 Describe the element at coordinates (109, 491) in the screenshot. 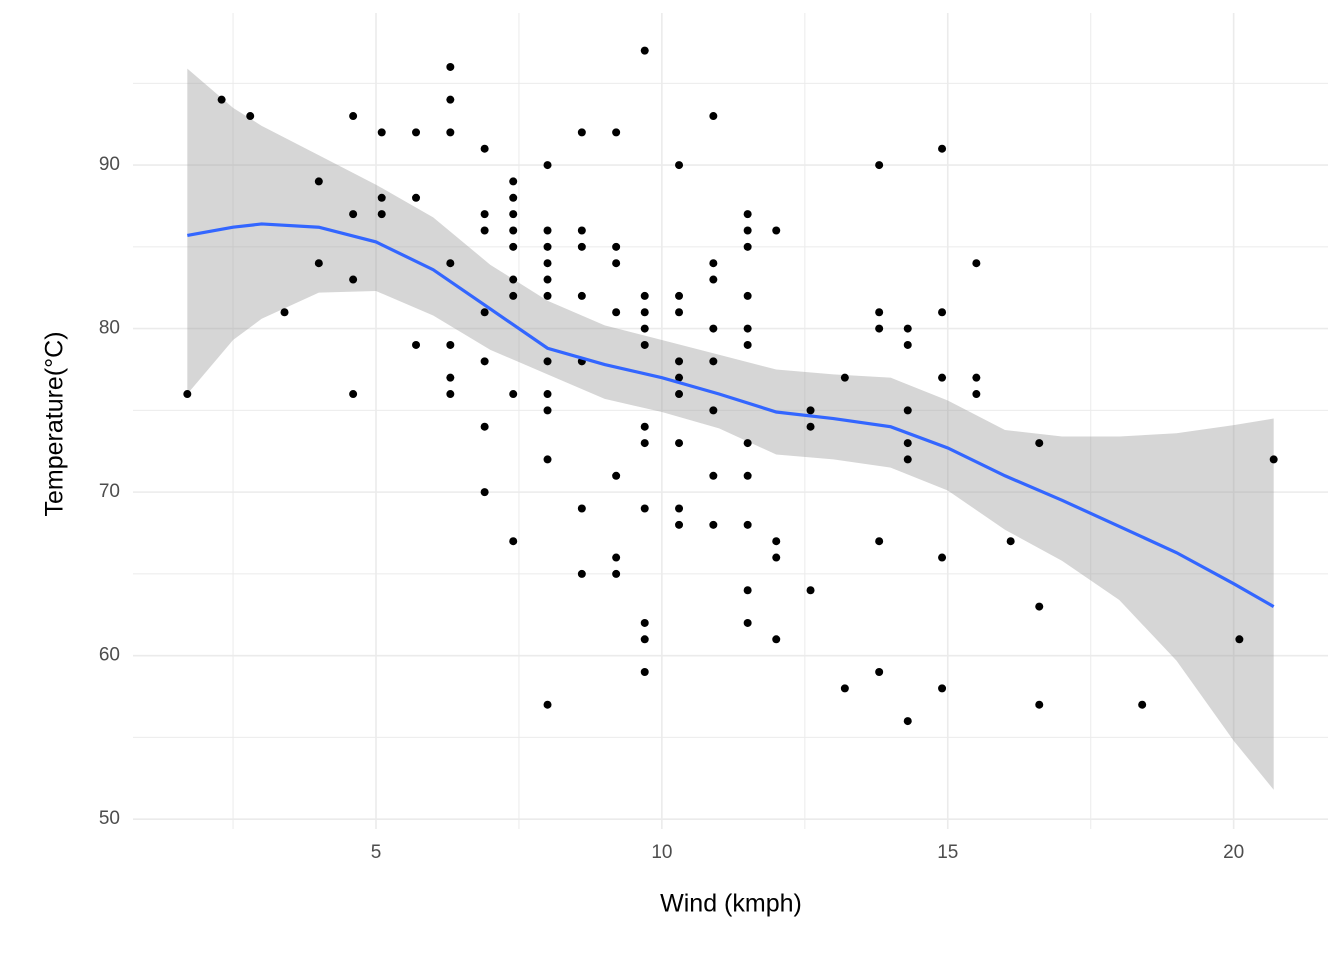

I see `y-tick-label: 70` at that location.